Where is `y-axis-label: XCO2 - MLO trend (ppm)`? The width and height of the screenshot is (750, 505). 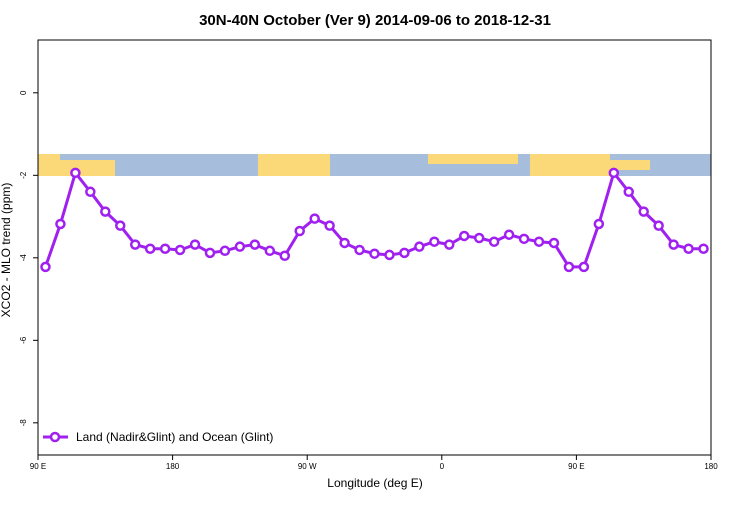
y-axis-label: XCO2 - MLO trend (ppm) is located at coordinates (6, 250).